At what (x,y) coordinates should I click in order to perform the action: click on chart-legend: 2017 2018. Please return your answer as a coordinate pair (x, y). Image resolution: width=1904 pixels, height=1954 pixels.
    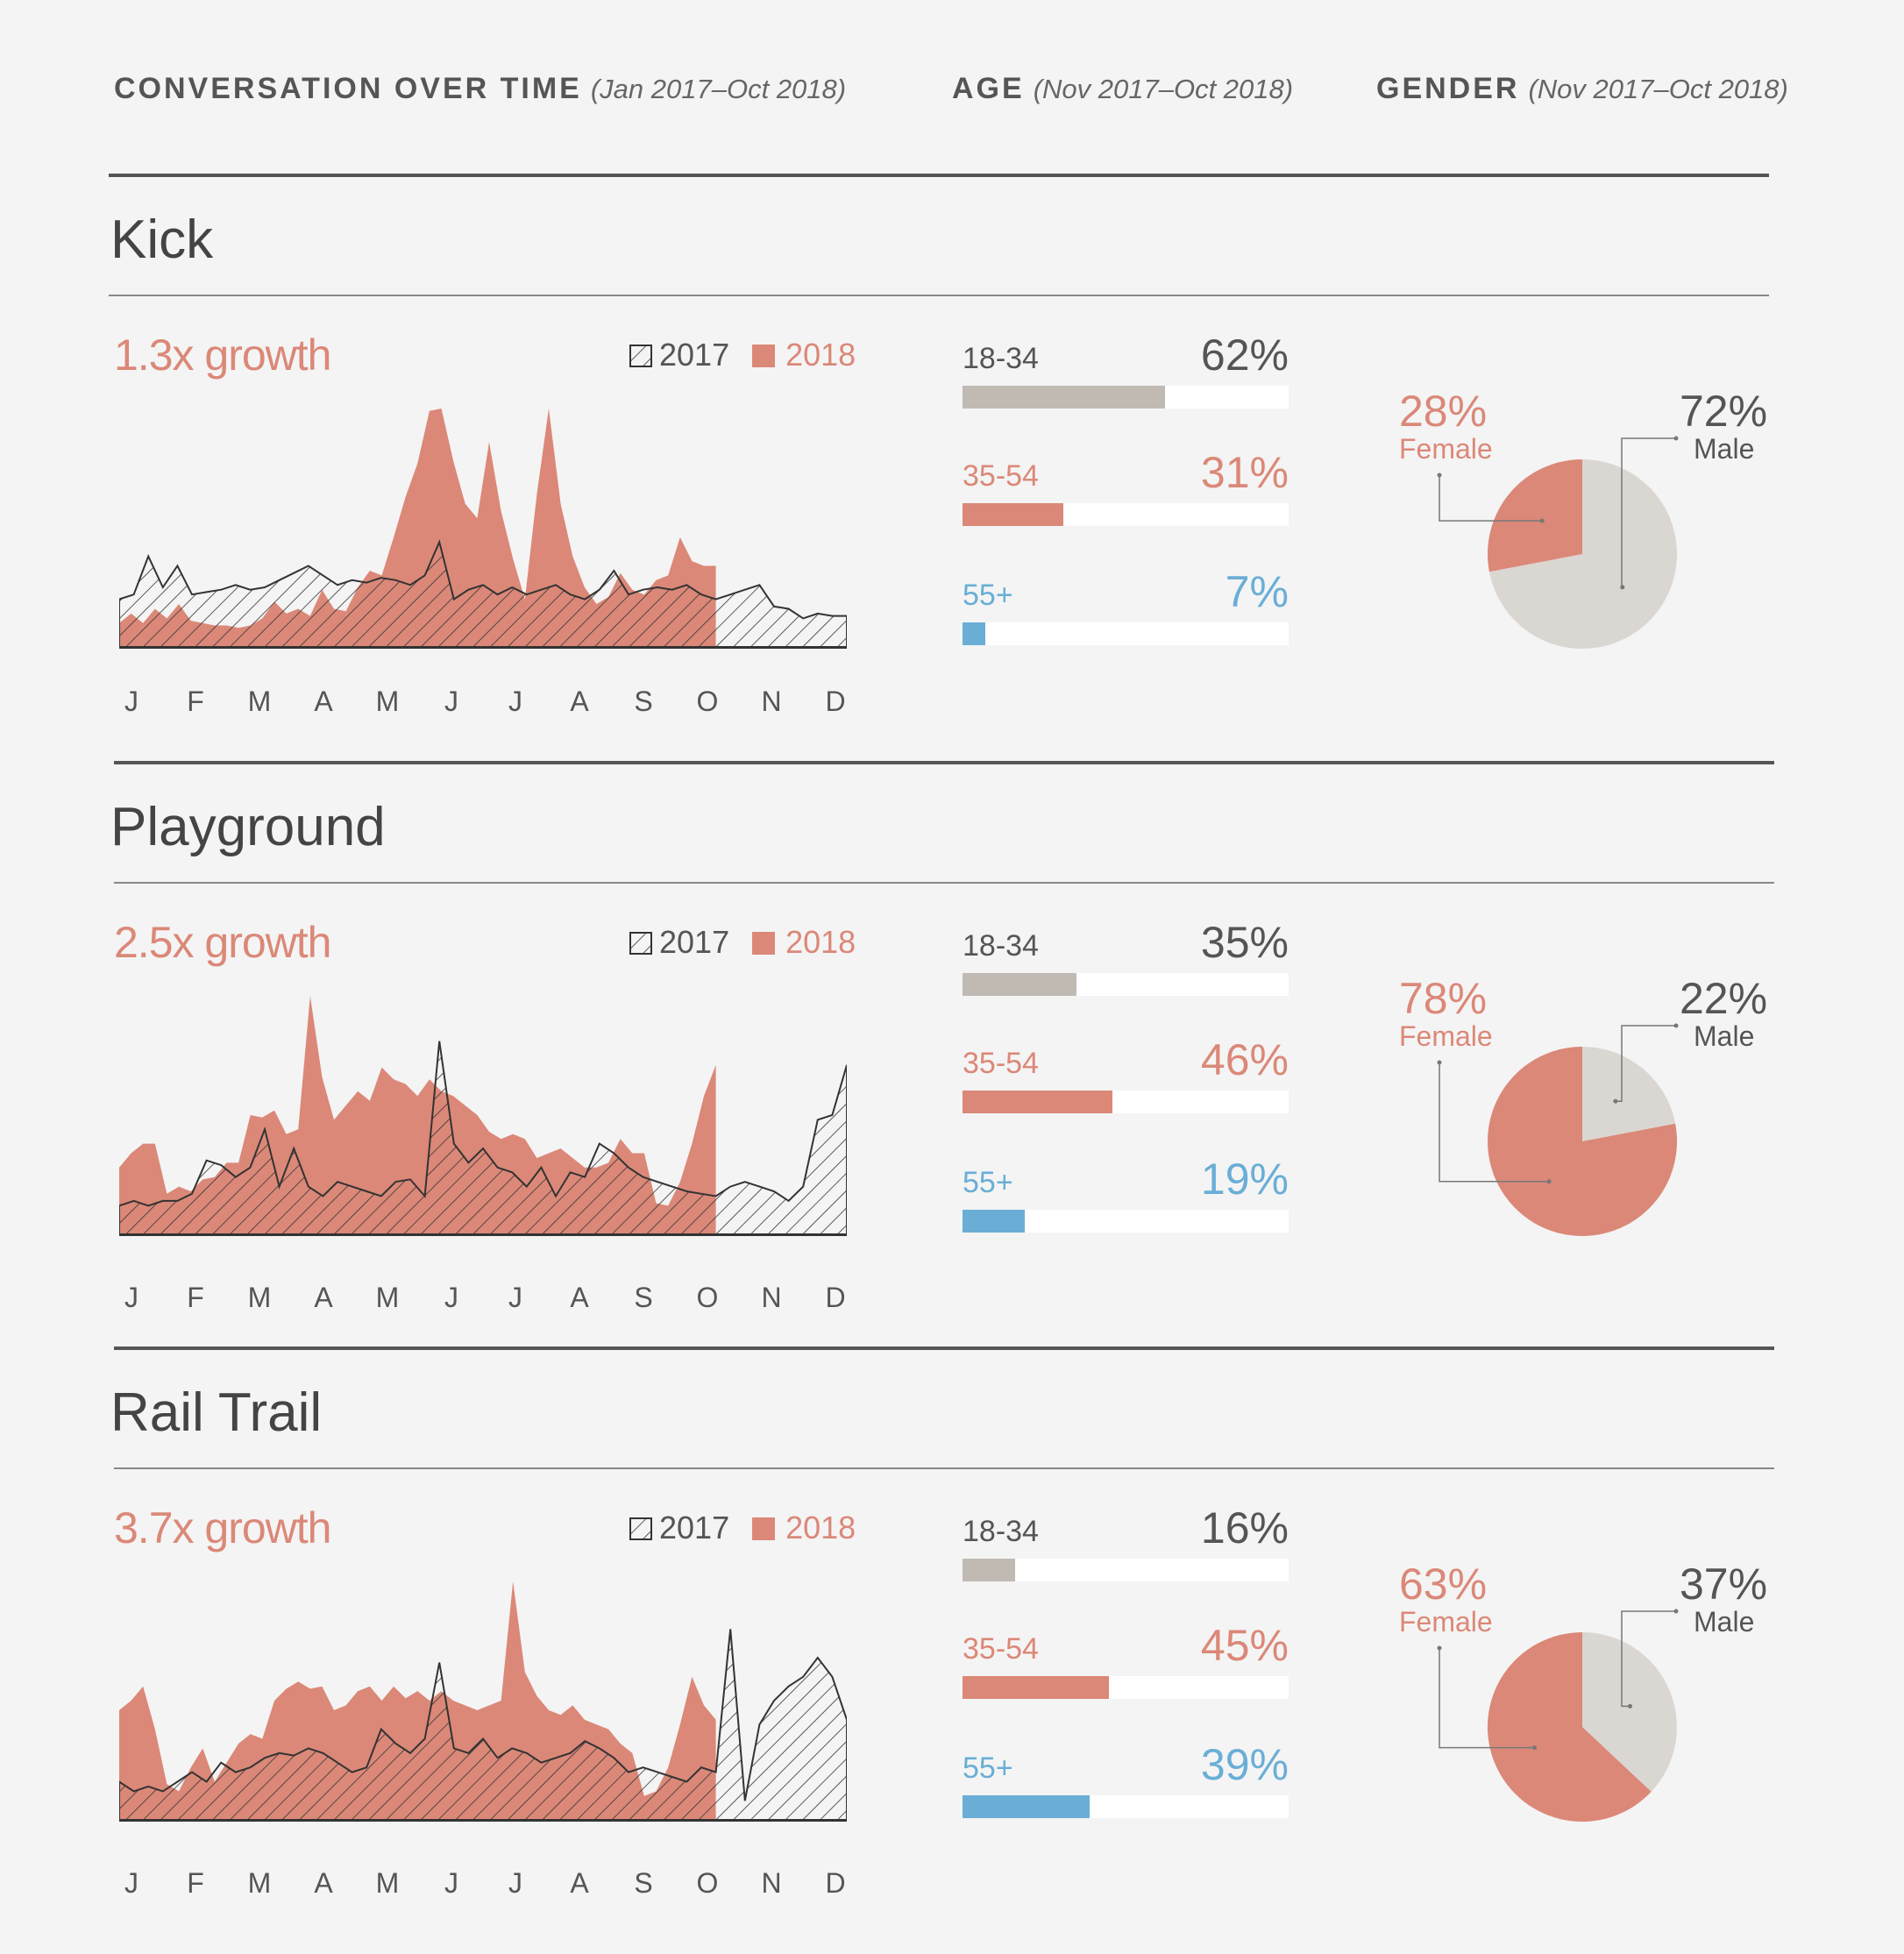
    Looking at the image, I should click on (742, 1528).